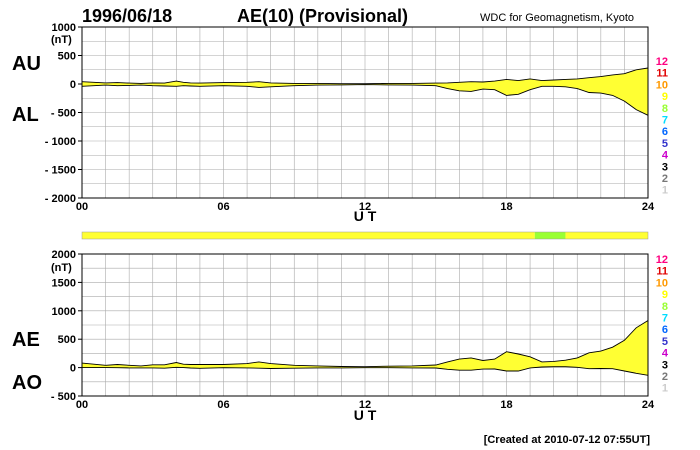 Image resolution: width=700 pixels, height=450 pixels. Describe the element at coordinates (64, 255) in the screenshot. I see `y-tick-label: 2000` at that location.